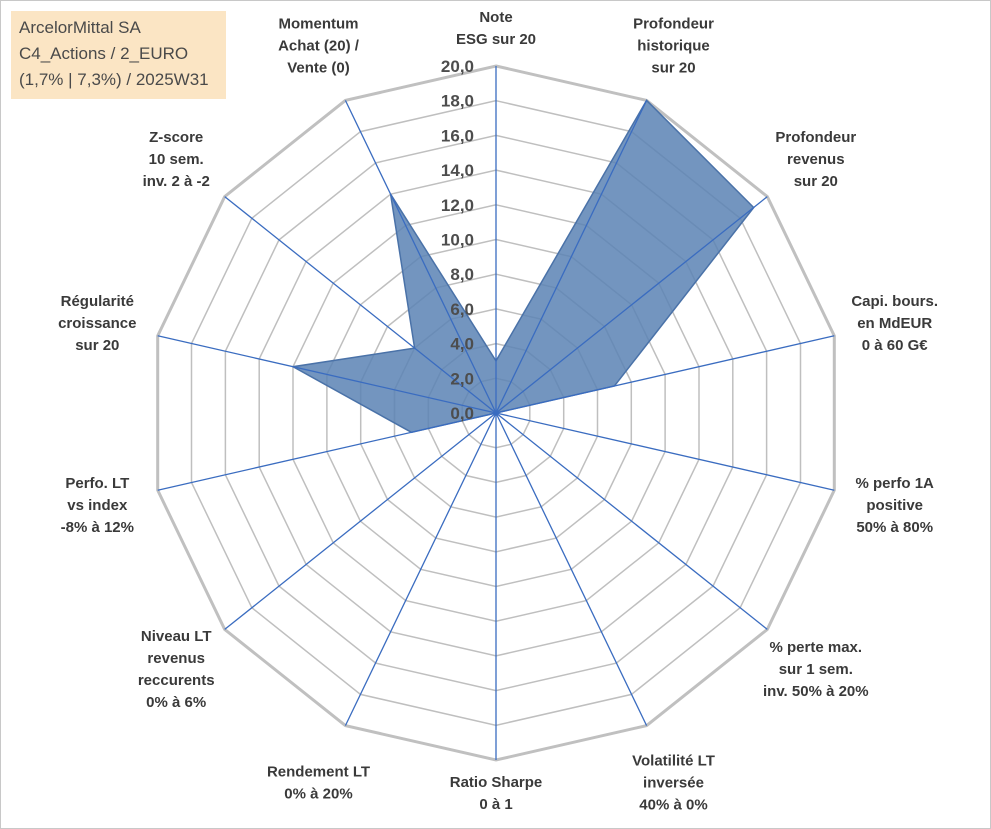 The height and width of the screenshot is (829, 991). What do you see at coordinates (673, 783) in the screenshot?
I see `axis-label: inversée` at bounding box center [673, 783].